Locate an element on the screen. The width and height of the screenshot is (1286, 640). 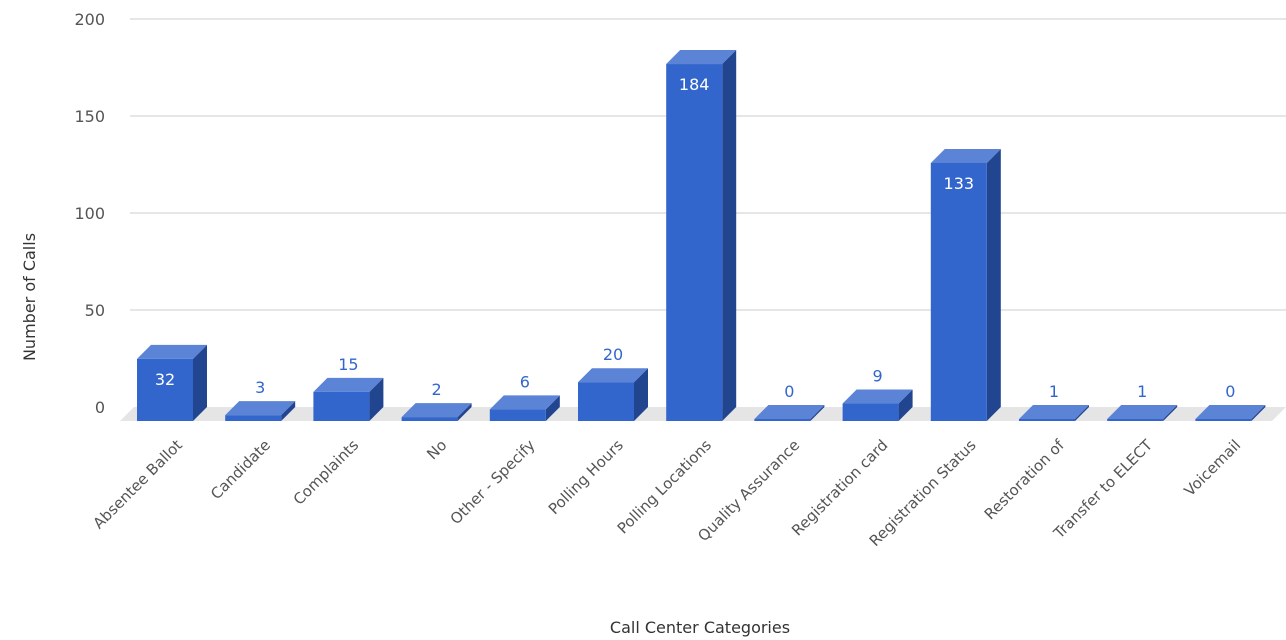
x-category-label: Registration card is located at coordinates (839, 487).